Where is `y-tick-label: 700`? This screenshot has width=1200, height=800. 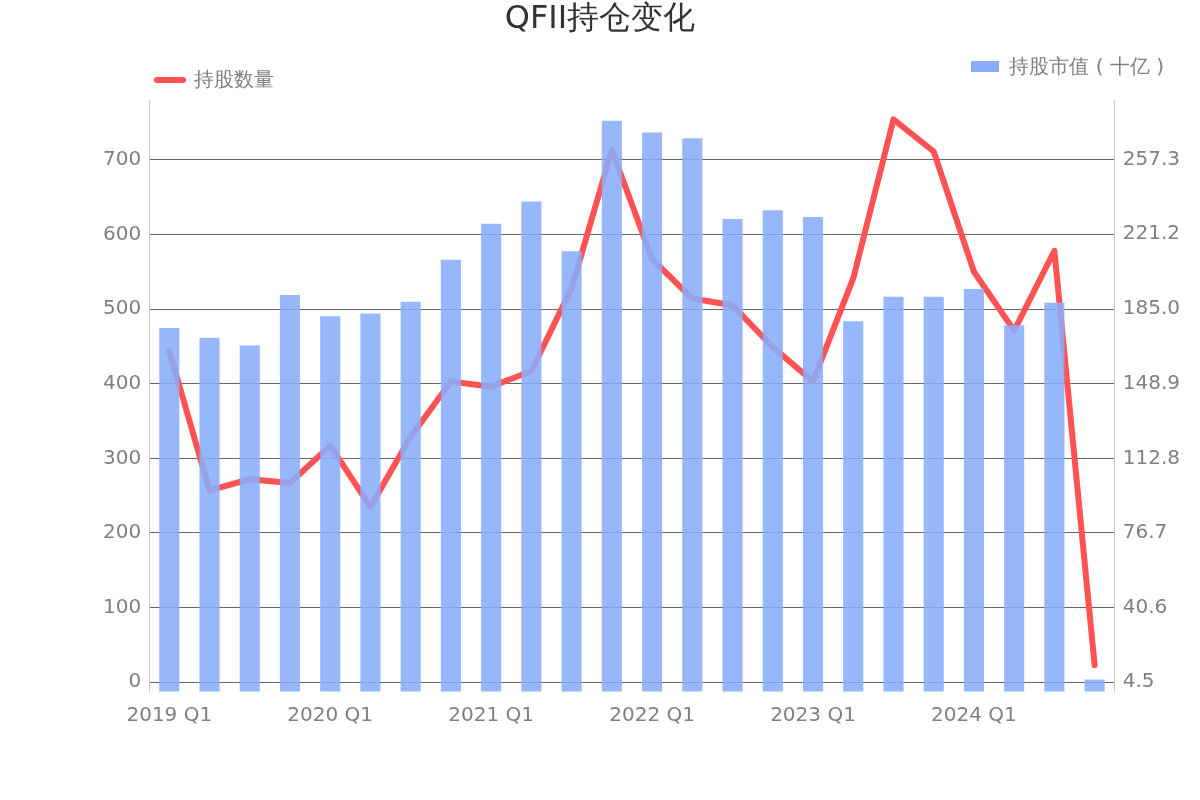
y-tick-label: 700 is located at coordinates (122, 157).